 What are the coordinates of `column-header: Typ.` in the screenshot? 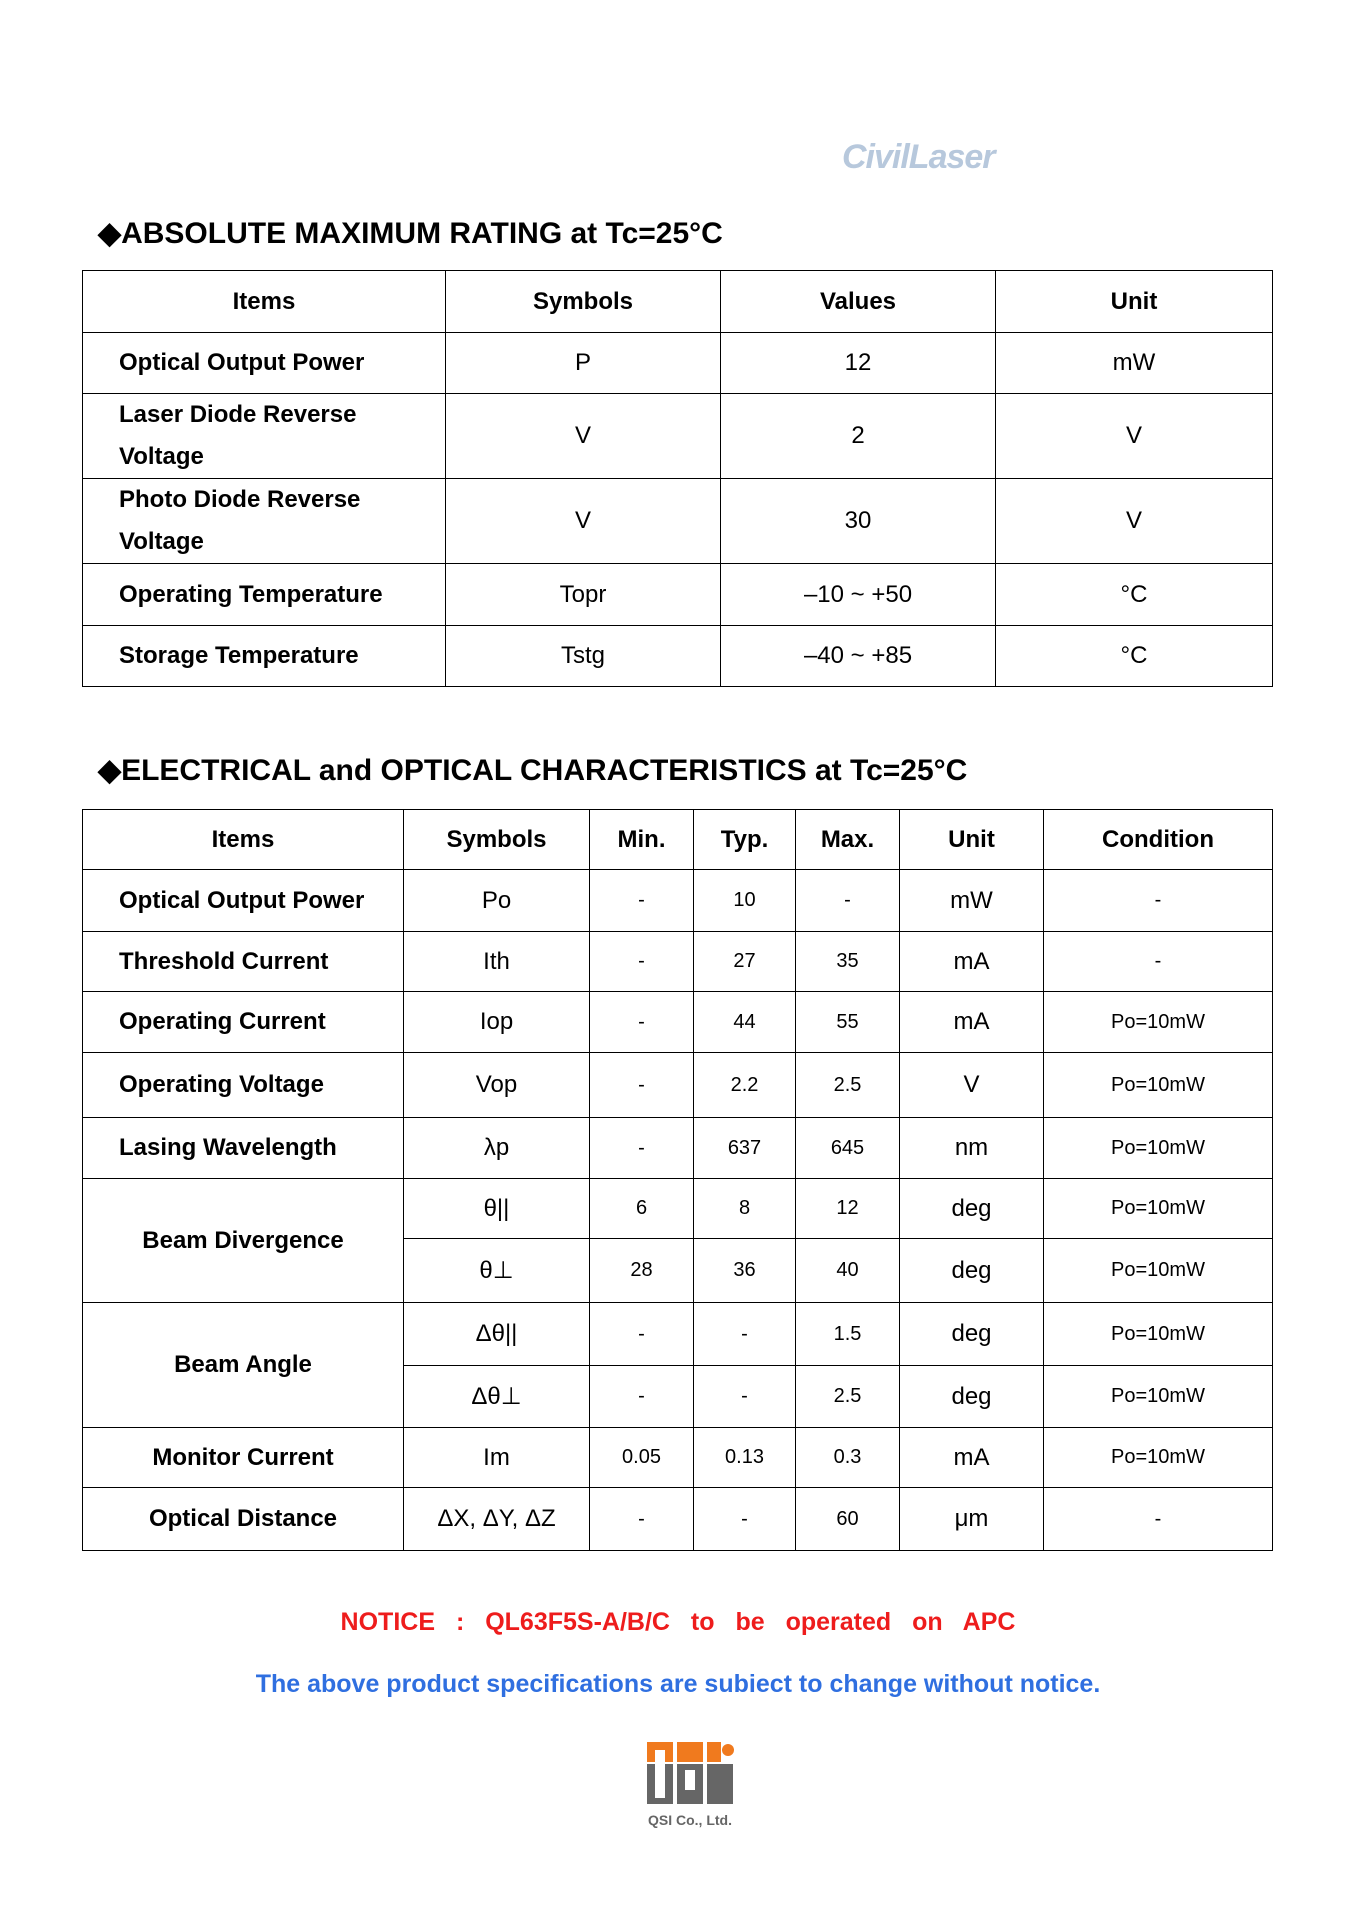 It's located at (744, 839).